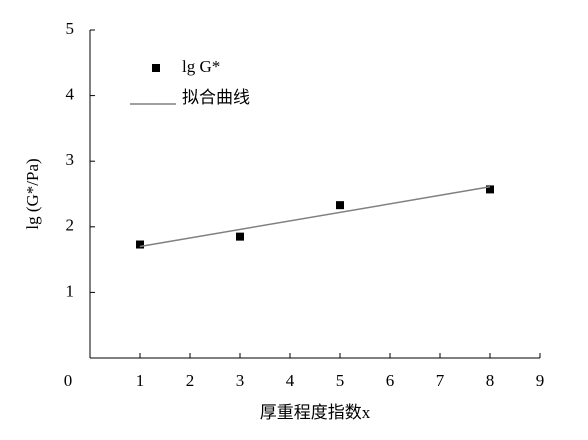 Image resolution: width=588 pixels, height=440 pixels. Describe the element at coordinates (140, 380) in the screenshot. I see `x-tick-label: 1` at that location.